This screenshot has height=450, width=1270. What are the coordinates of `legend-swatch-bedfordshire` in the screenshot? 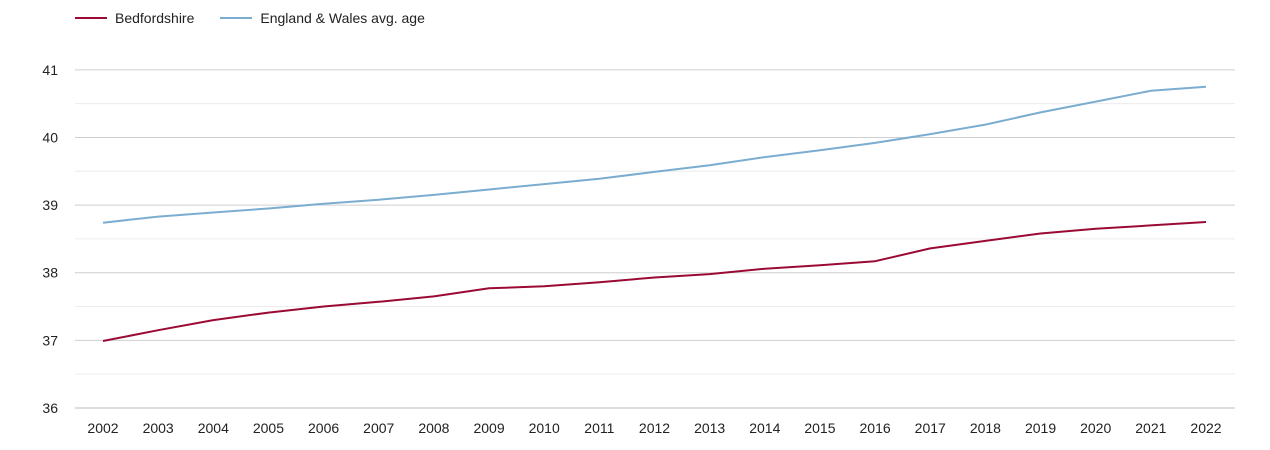 It's located at (91, 18).